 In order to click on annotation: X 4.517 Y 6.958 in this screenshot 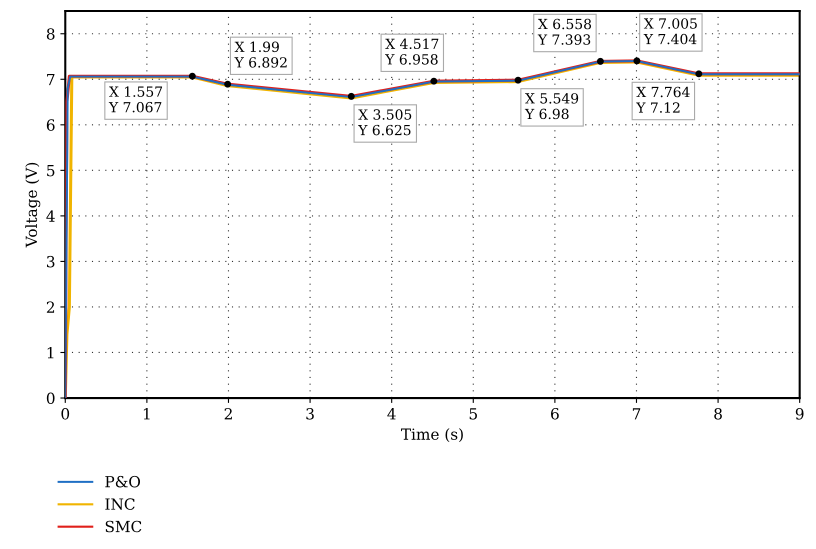, I will do `click(411, 51)`.